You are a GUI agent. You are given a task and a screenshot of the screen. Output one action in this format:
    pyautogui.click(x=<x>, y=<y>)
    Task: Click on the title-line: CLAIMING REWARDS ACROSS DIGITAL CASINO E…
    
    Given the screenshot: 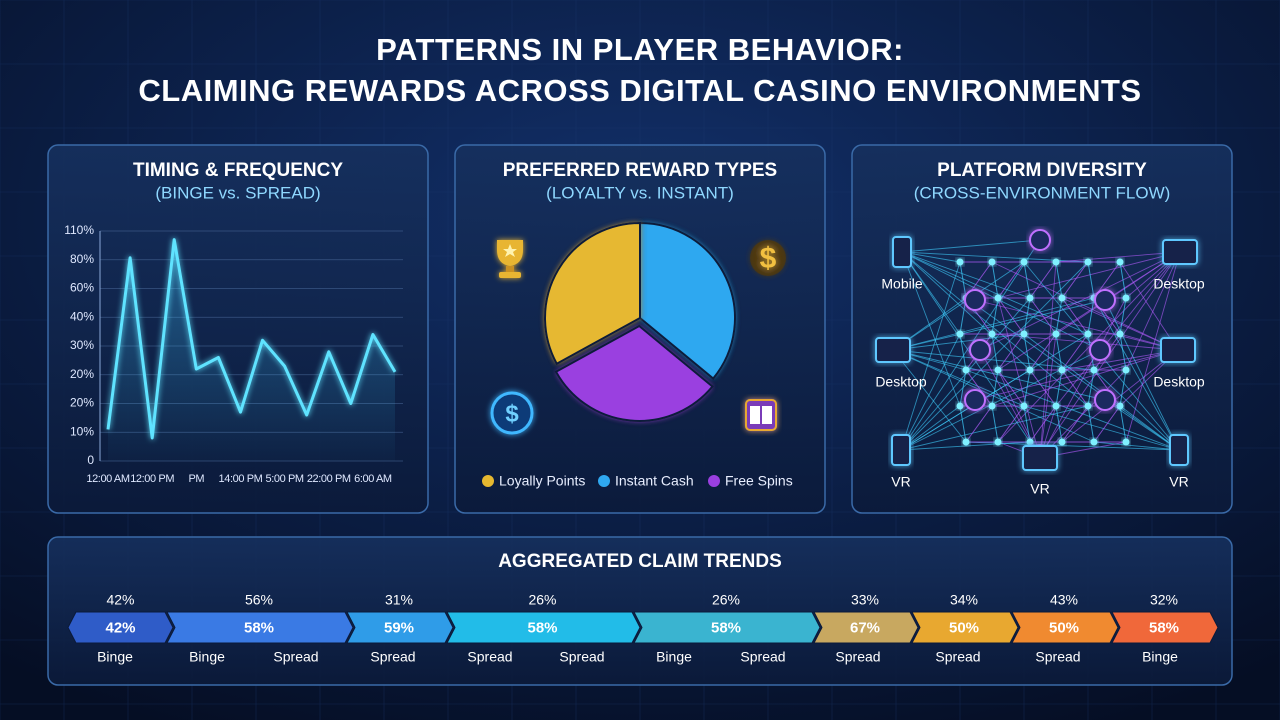 What is the action you would take?
    pyautogui.click(x=639, y=90)
    